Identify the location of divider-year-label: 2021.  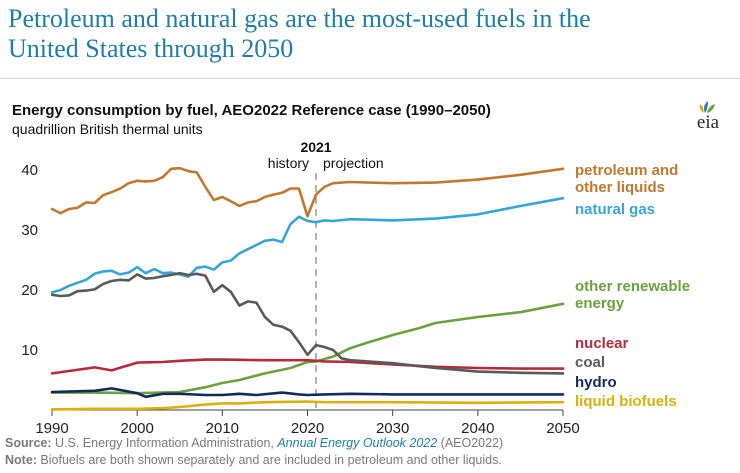
(315, 147).